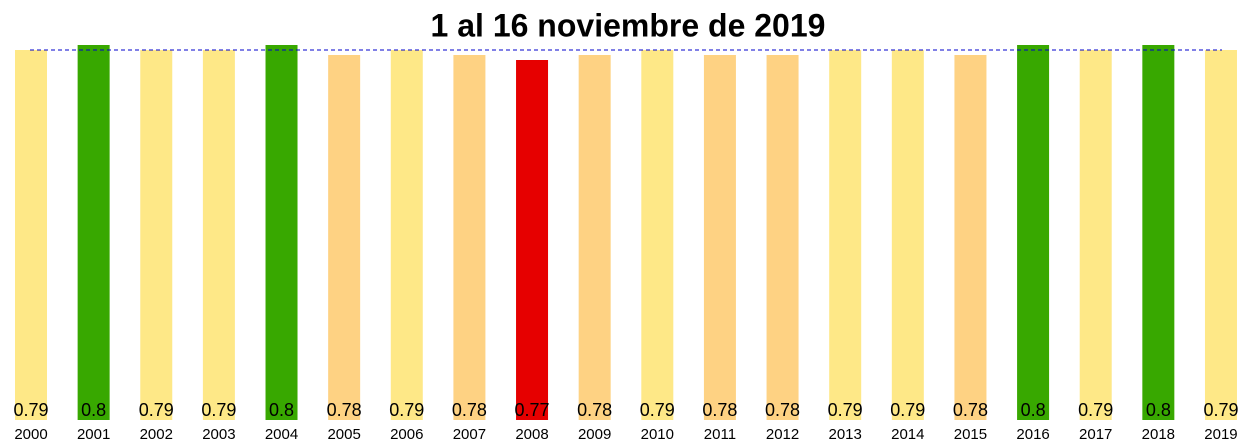 This screenshot has height=442, width=1245. Describe the element at coordinates (594, 434) in the screenshot. I see `x-tick-label: 2009` at that location.